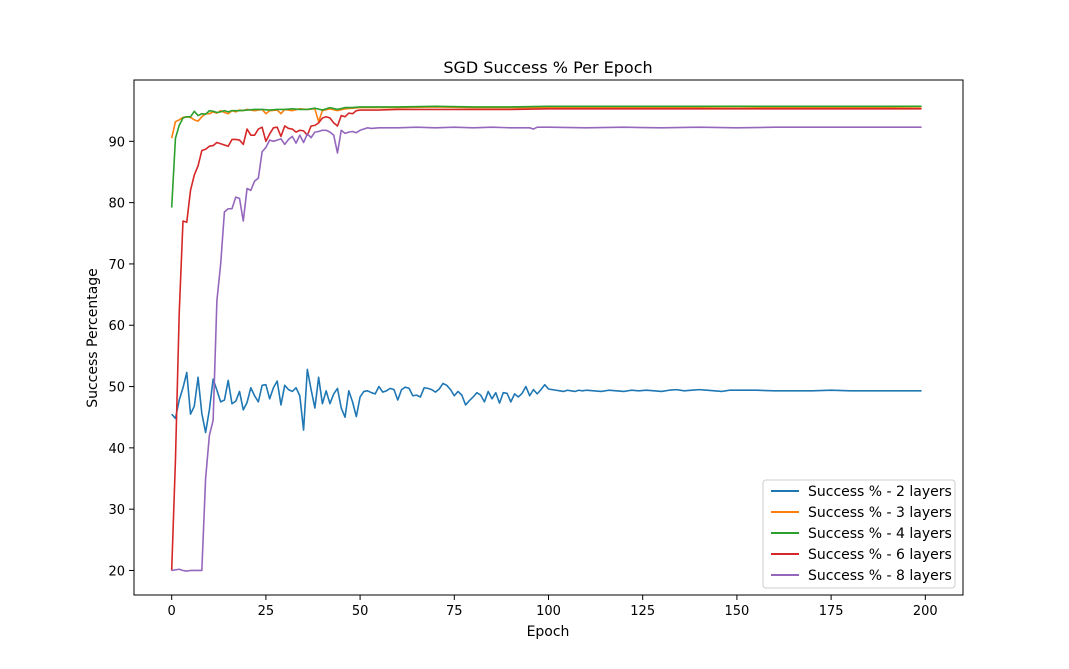 This screenshot has height=669, width=1069. Describe the element at coordinates (454, 611) in the screenshot. I see `x-tick-label: 75` at that location.